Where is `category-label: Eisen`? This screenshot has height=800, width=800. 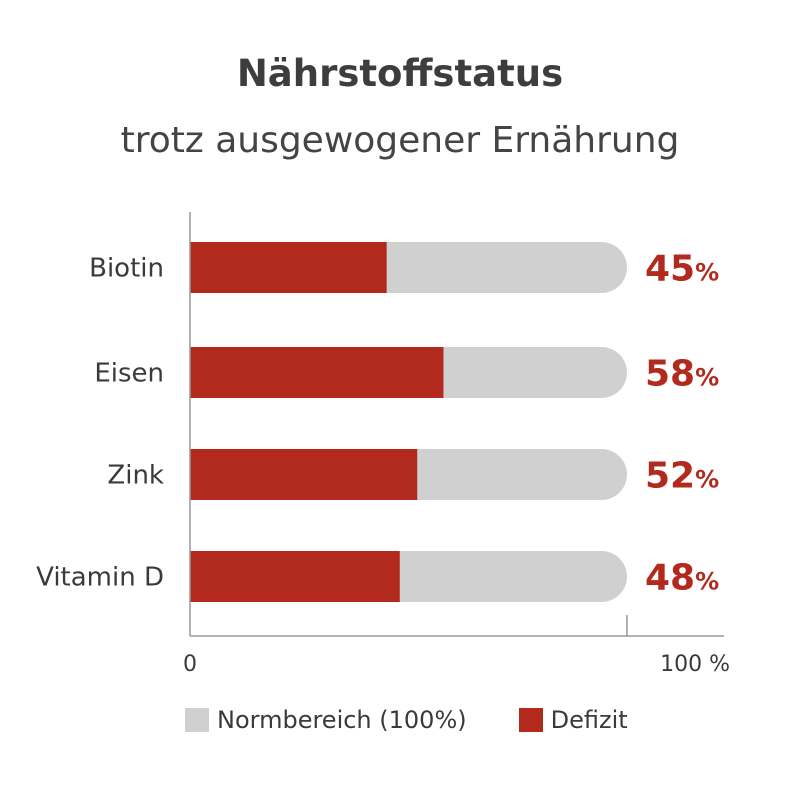 category-label: Eisen is located at coordinates (129, 374).